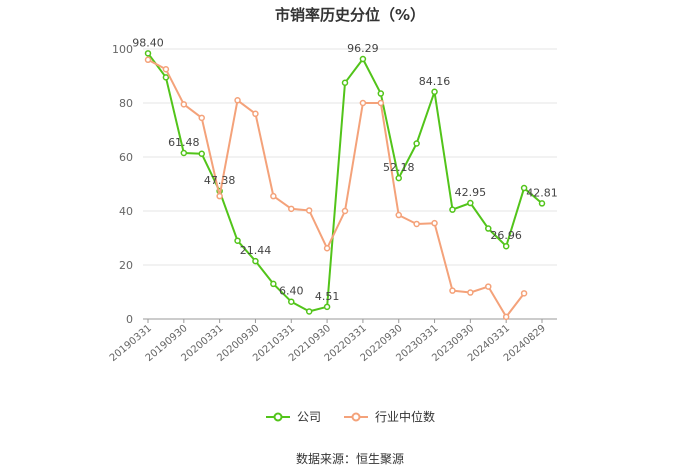  I want to click on data-label-16: 84.16, so click(435, 81).